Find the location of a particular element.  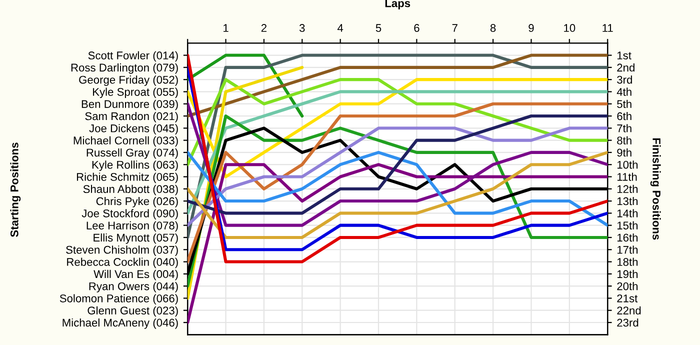

text: Ellis Mynott (057) is located at coordinates (136, 238).